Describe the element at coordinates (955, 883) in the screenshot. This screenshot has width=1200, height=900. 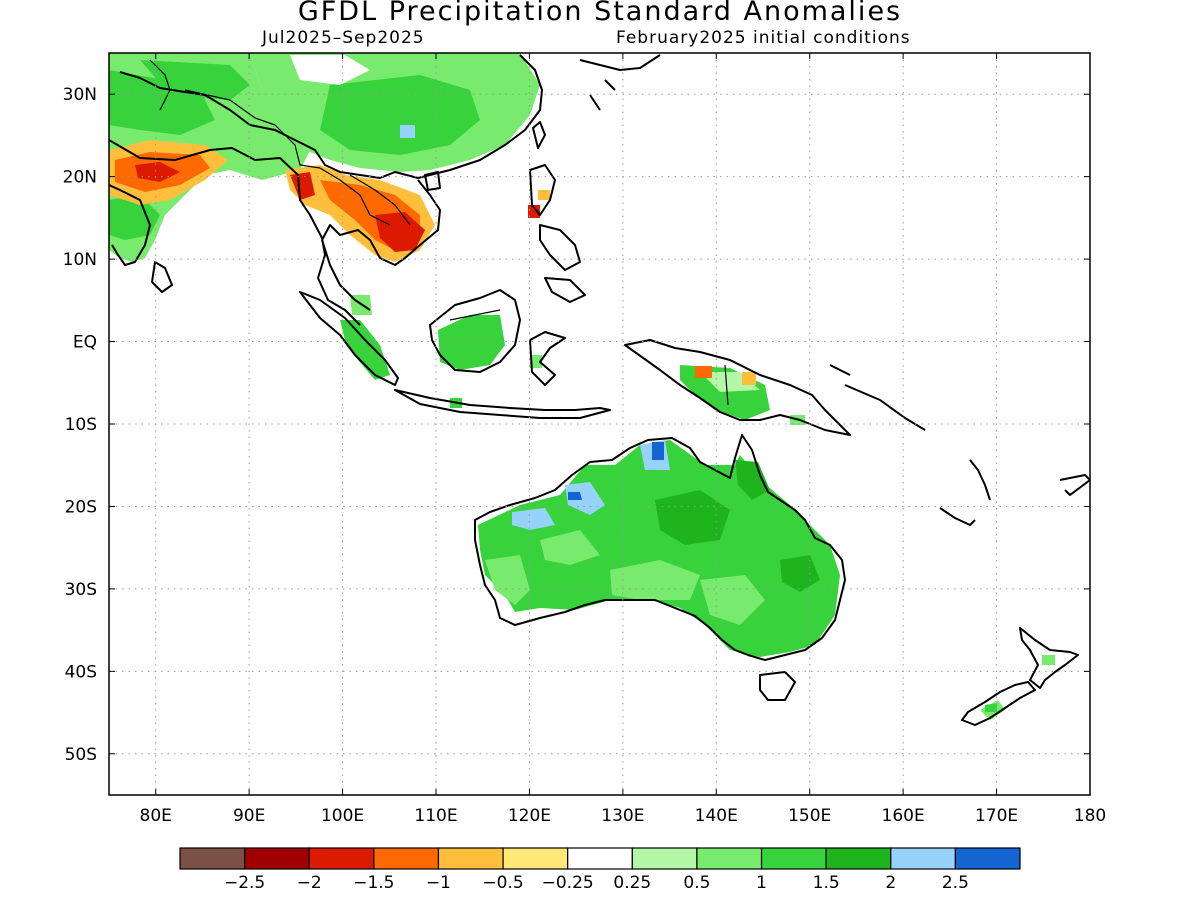
I see `legend-label: 2.5` at that location.